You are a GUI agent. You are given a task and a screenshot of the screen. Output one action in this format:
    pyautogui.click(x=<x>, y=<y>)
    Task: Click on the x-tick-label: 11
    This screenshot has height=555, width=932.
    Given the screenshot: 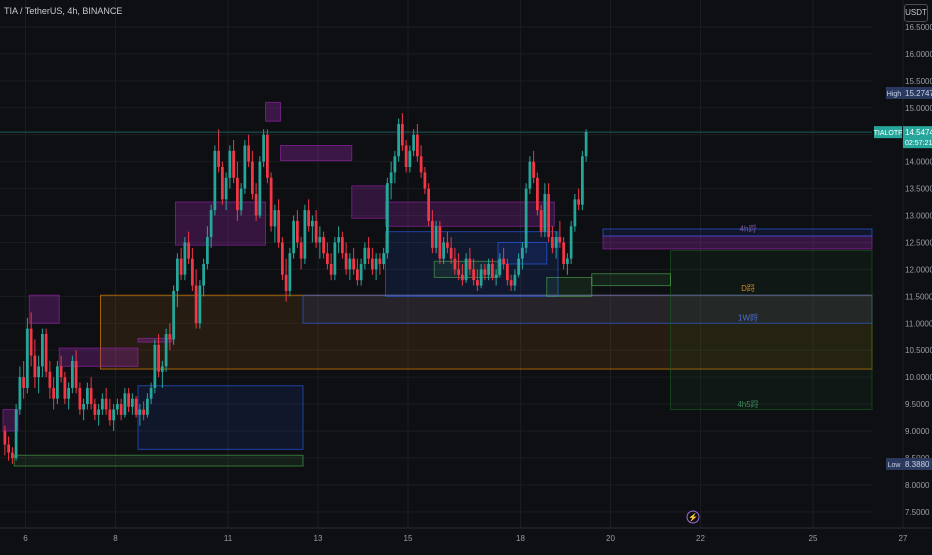 What is the action you would take?
    pyautogui.click(x=228, y=538)
    